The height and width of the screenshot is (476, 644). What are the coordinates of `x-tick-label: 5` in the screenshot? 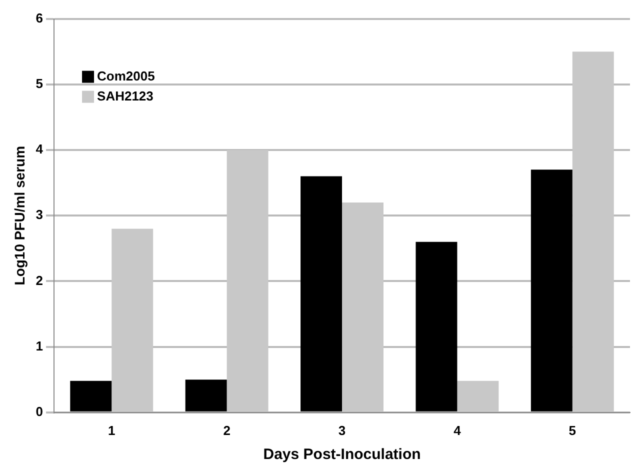 It's located at (572, 430).